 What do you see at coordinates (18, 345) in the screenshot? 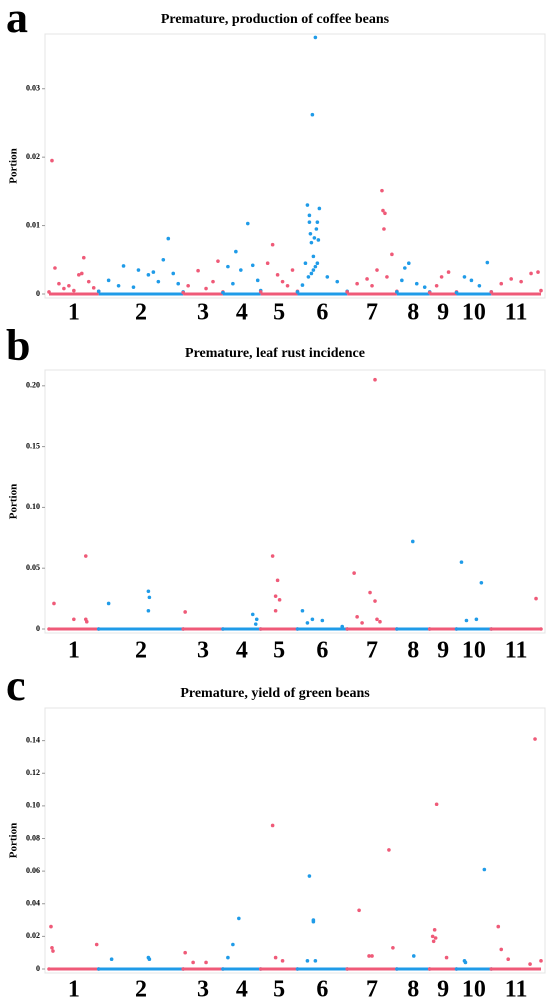
I see `panel-letter: b` at bounding box center [18, 345].